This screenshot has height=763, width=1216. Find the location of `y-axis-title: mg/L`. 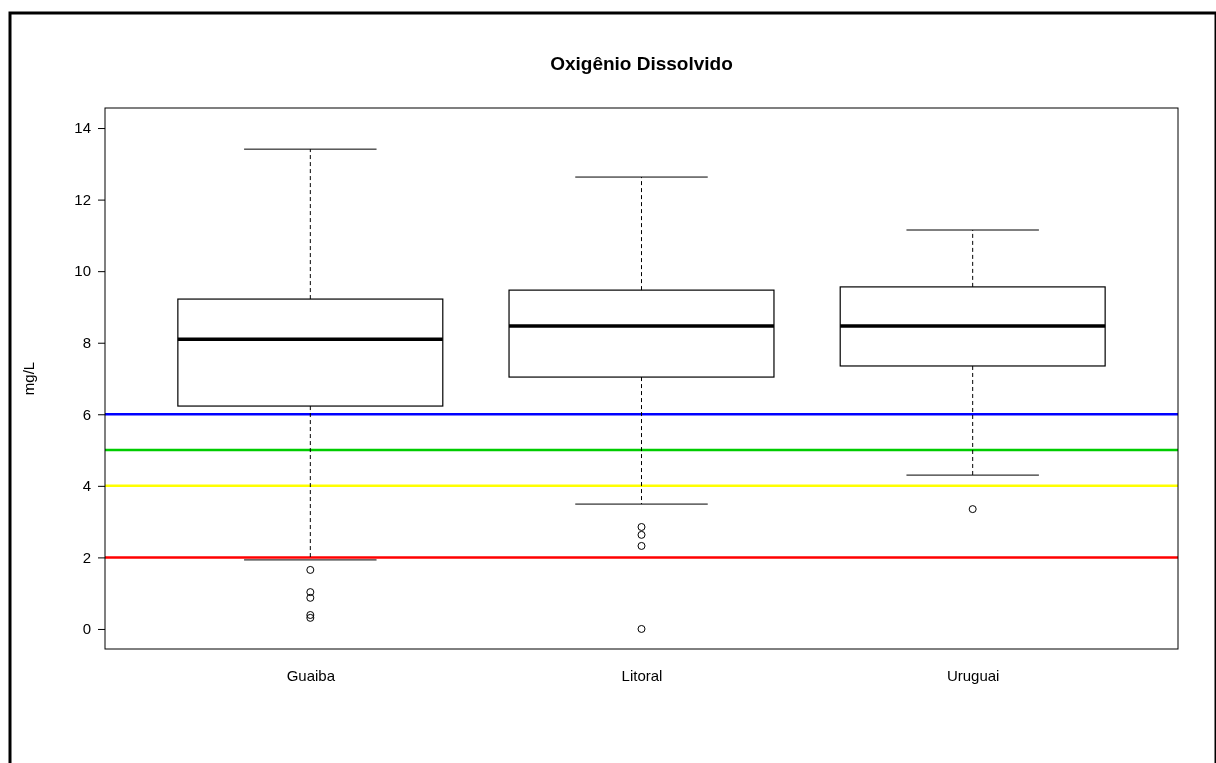

y-axis-title: mg/L is located at coordinates (28, 378).